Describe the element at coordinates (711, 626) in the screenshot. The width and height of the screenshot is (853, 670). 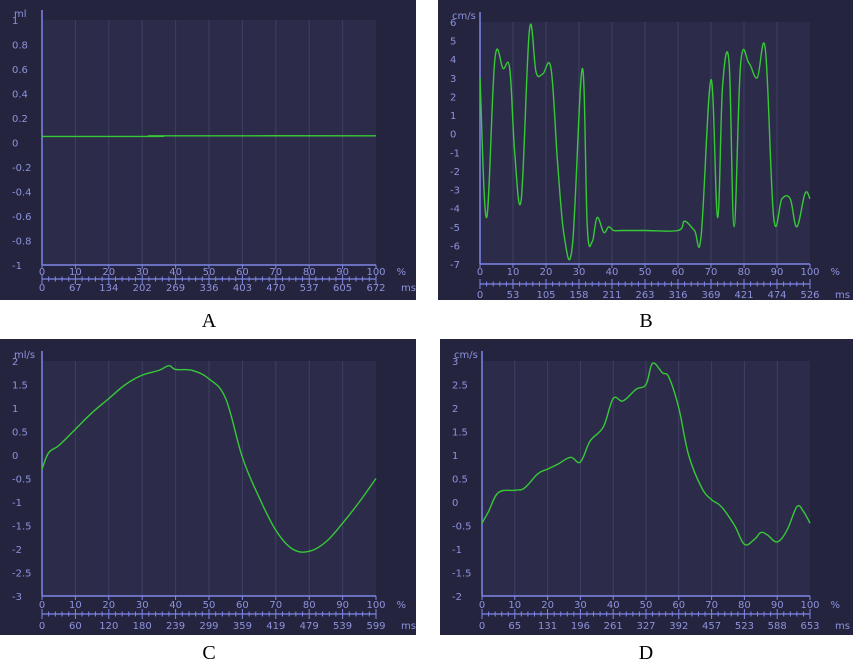
I see `x-tick-label-ms: 457` at that location.